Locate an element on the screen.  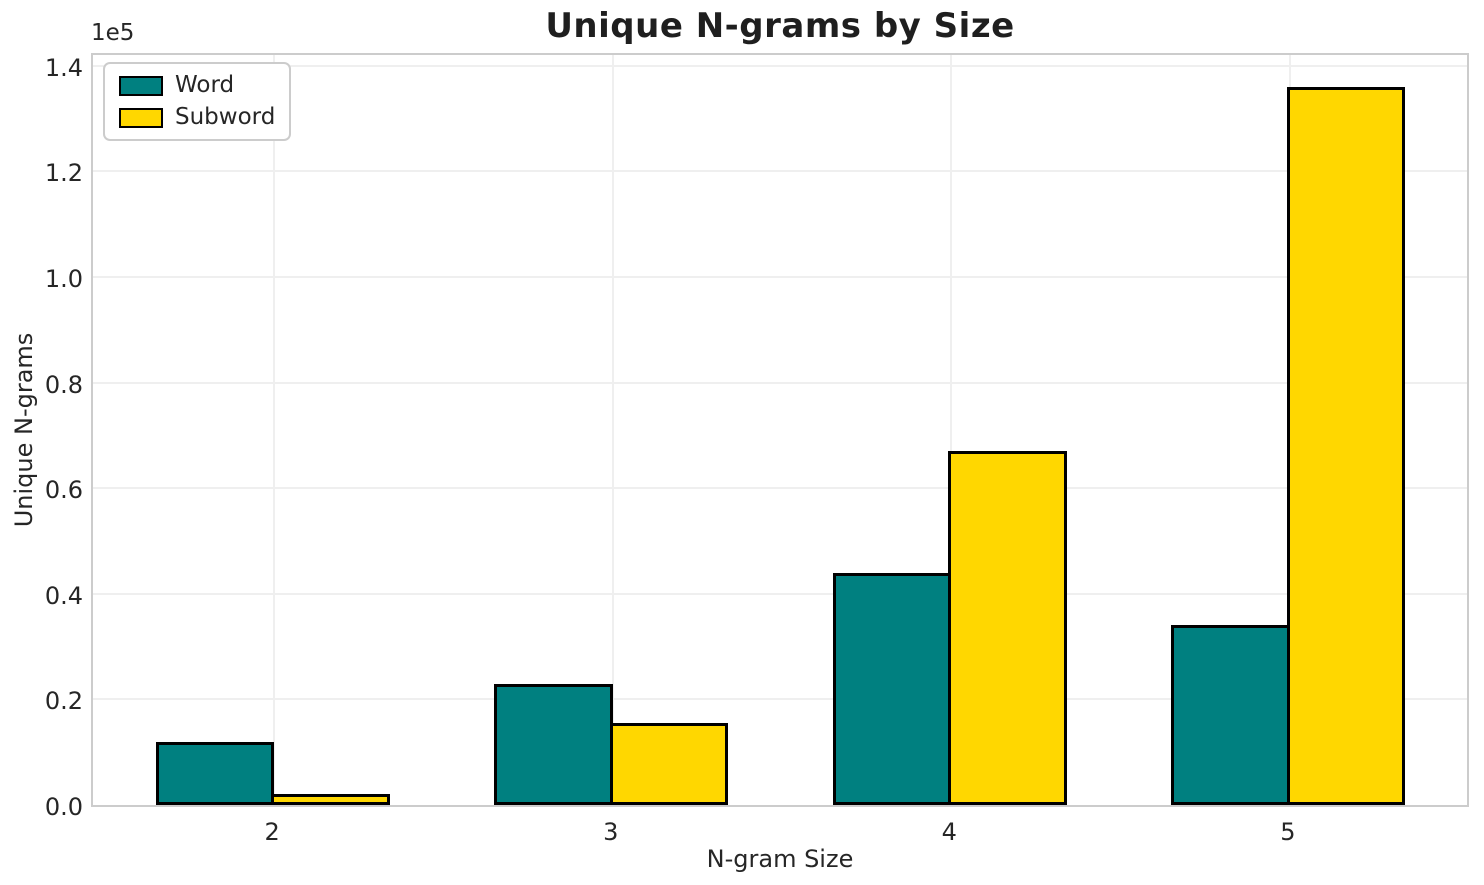
x-tick-label: 3 is located at coordinates (611, 832).